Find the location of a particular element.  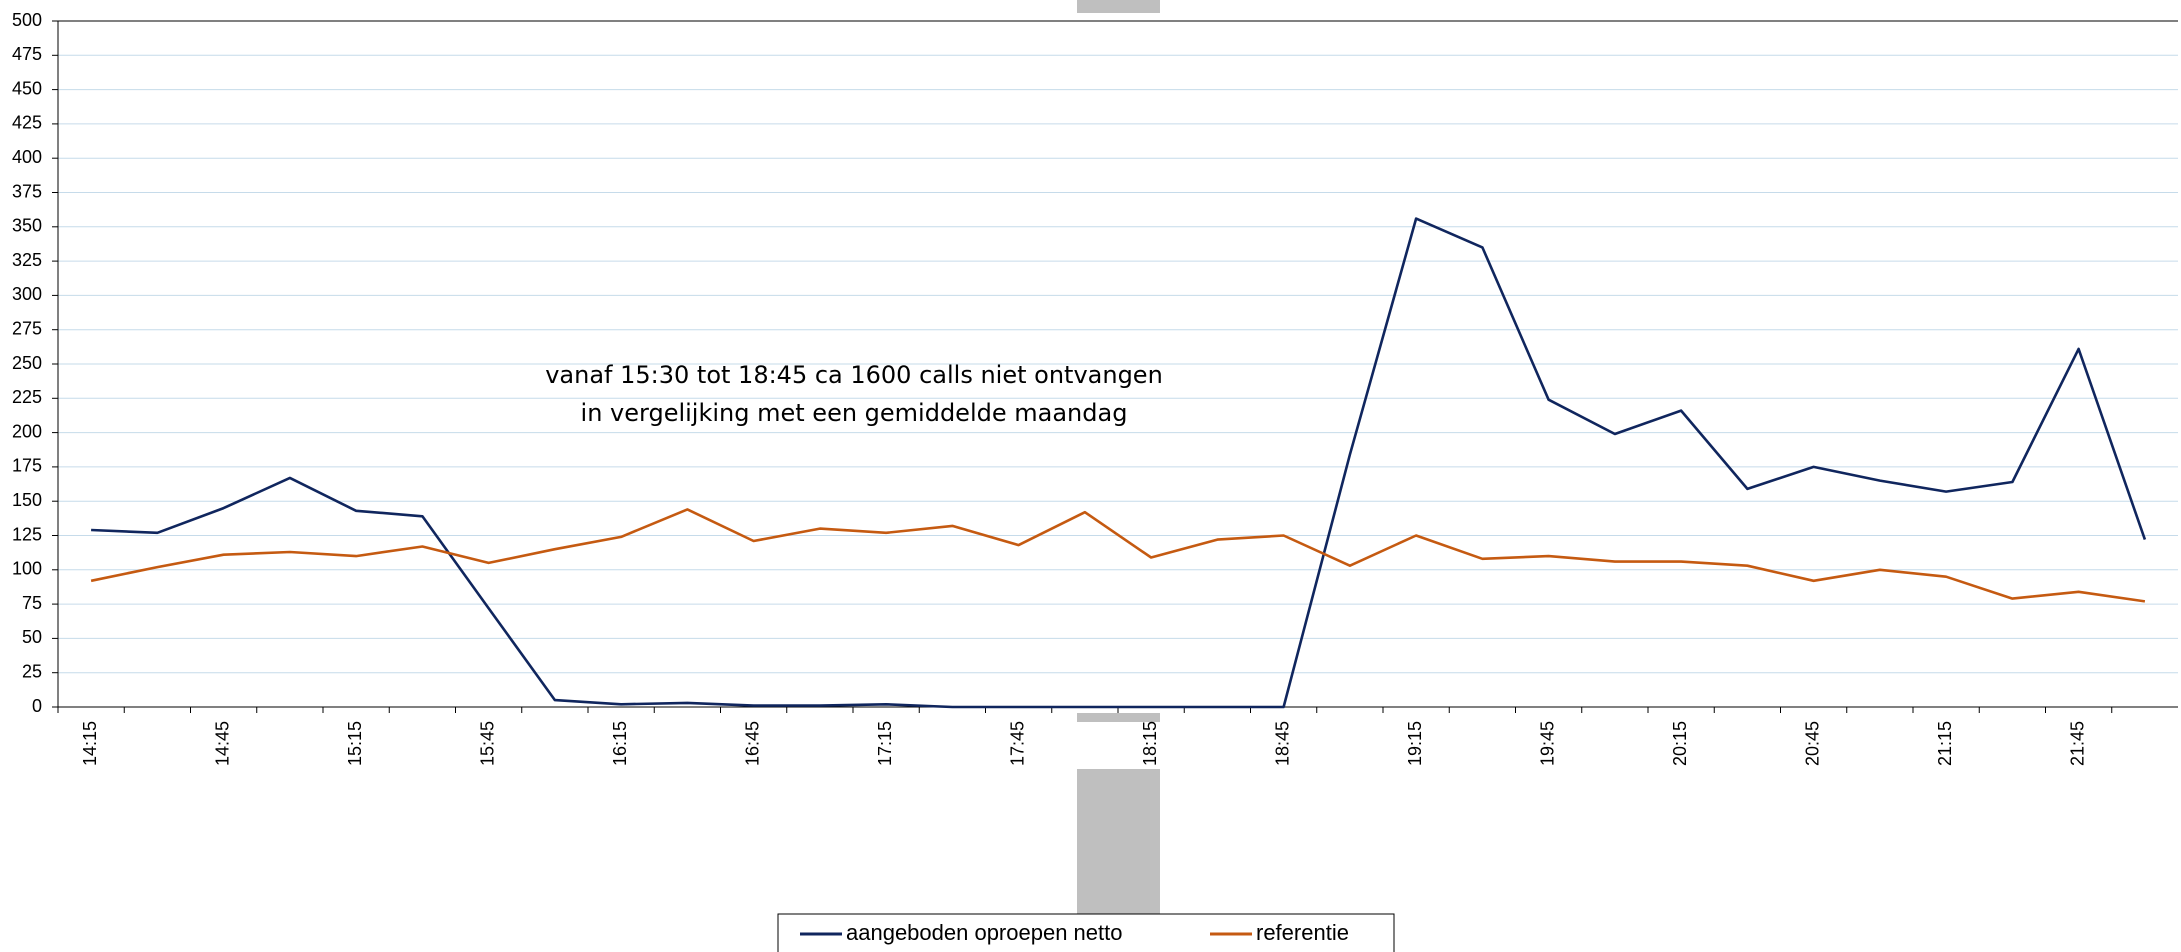

y-tick-label: 200 is located at coordinates (27, 431).